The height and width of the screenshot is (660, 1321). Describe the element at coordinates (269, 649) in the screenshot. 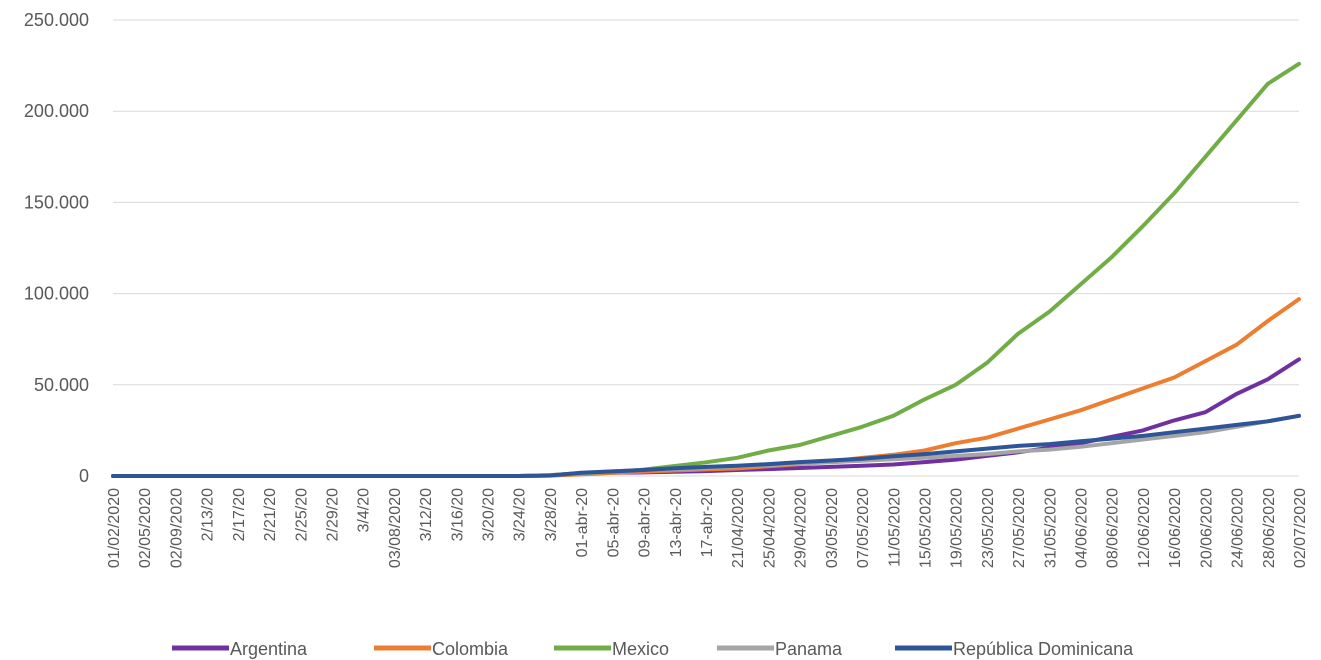

I see `legend-label: Argentina` at that location.